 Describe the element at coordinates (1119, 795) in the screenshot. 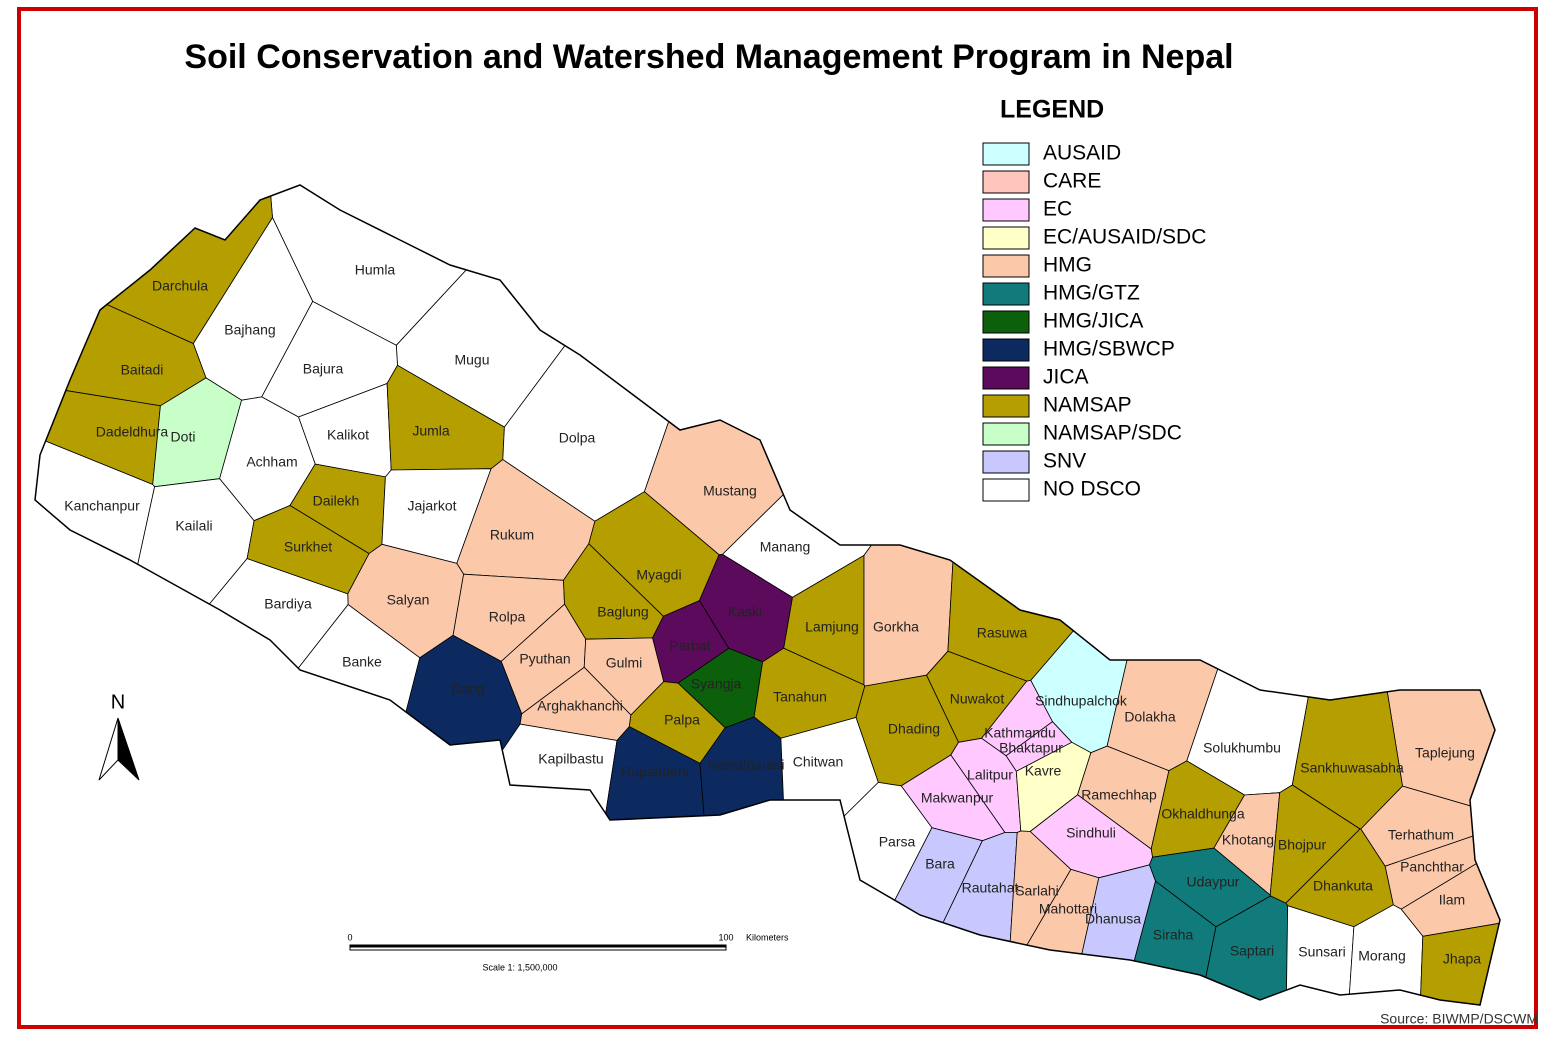

I see `district-label: Ramechhap` at that location.